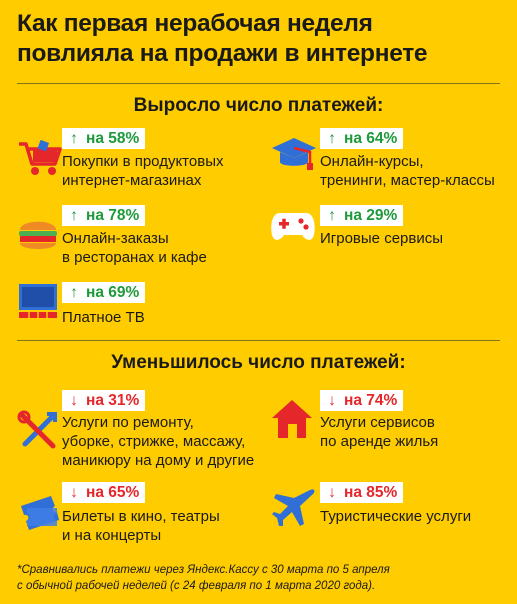 The width and height of the screenshot is (517, 604). I want to click on divider-top, so click(258, 83).